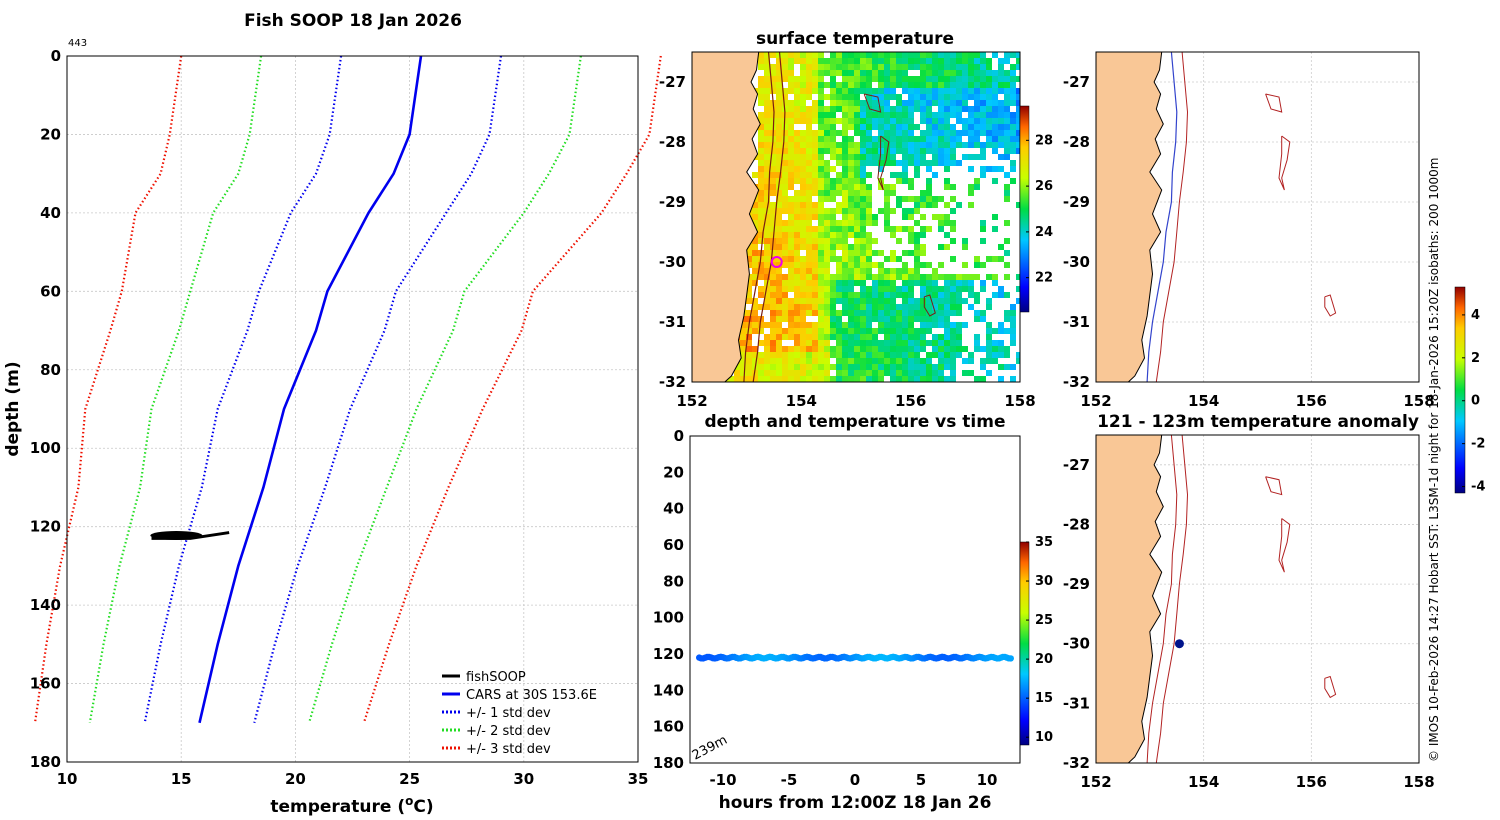  Describe the element at coordinates (1076, 703) in the screenshot. I see `anomaly-map-ytick: -31` at that location.